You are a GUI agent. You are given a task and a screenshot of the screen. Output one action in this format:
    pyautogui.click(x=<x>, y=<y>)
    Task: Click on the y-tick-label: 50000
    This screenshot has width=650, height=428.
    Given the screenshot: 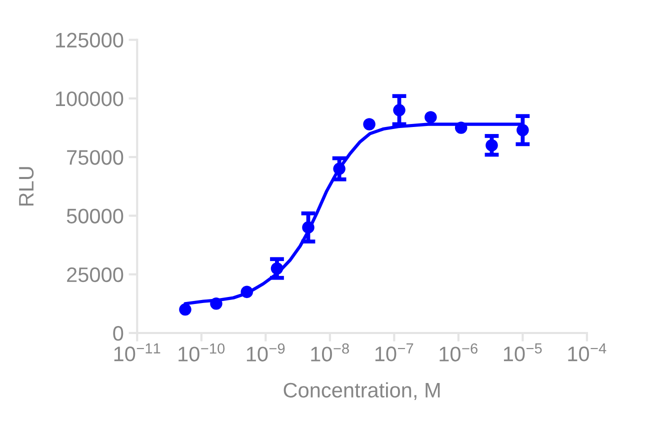 What is the action you would take?
    pyautogui.click(x=95, y=216)
    